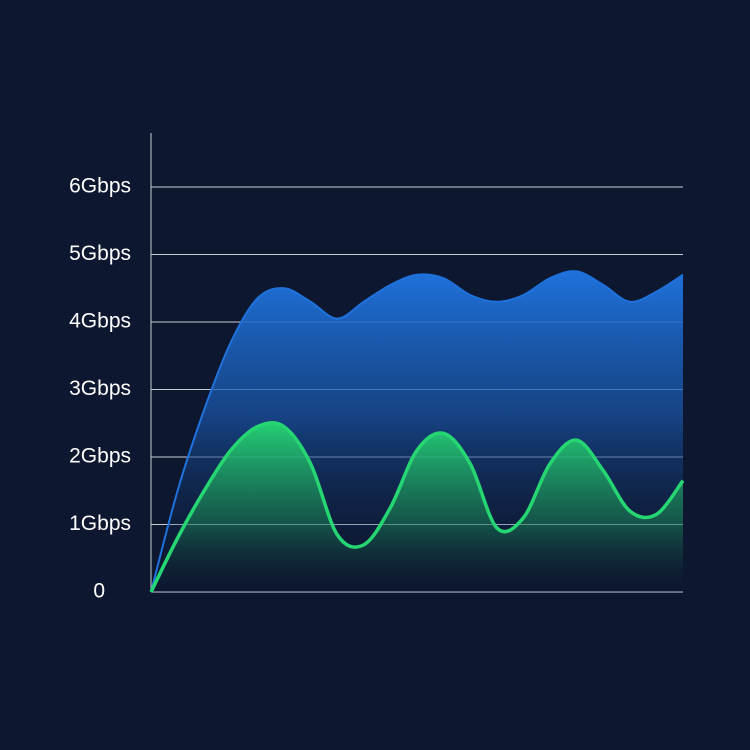  Describe the element at coordinates (100, 321) in the screenshot. I see `y-tick-label: 4Gbps` at that location.